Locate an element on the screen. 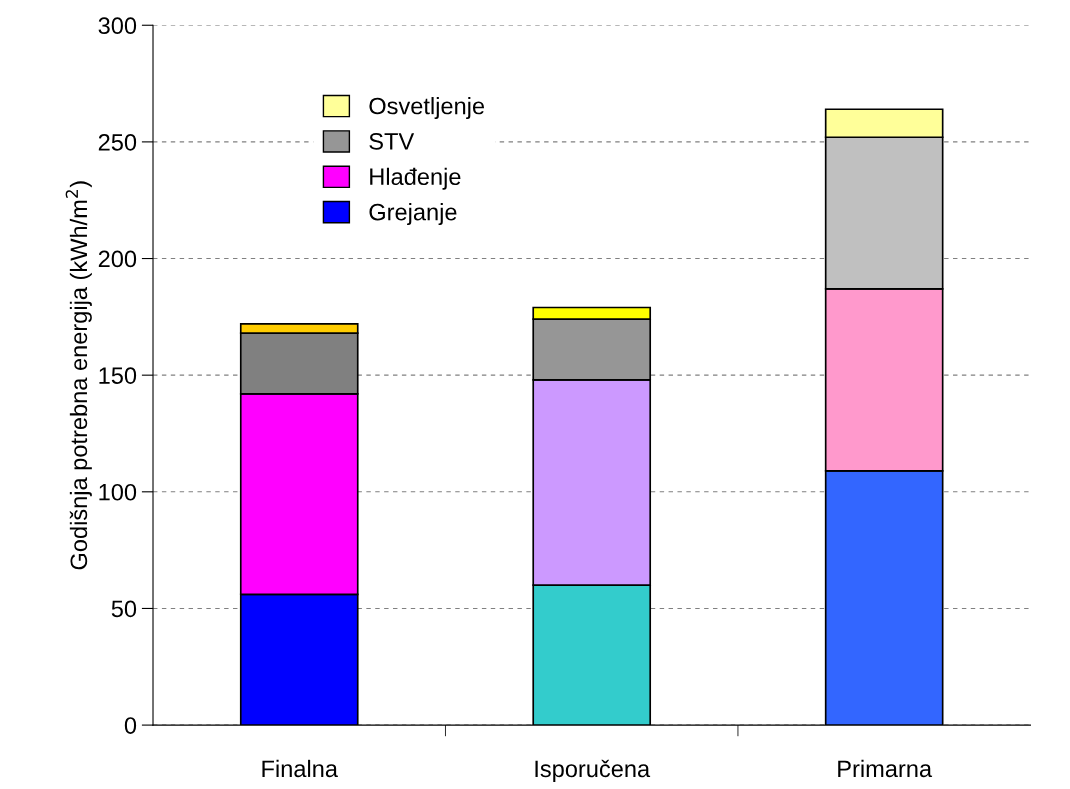  y-tick-label: 200 is located at coordinates (117, 259).